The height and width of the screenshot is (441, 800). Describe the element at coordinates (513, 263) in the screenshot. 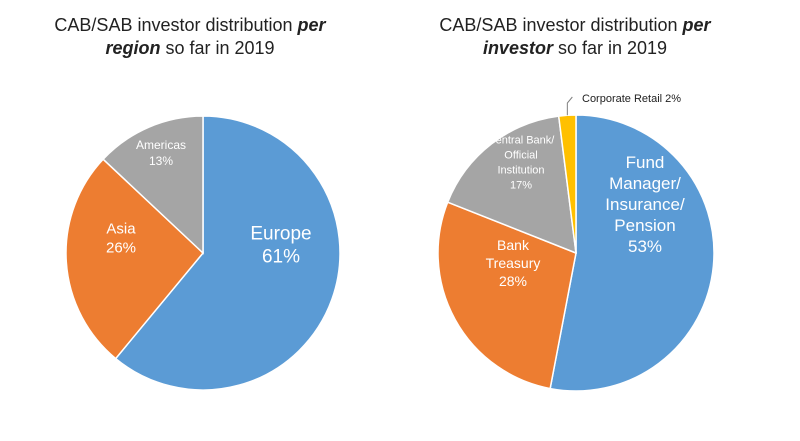

I see `slice-label-1-1: Bank Treasury 28%` at that location.